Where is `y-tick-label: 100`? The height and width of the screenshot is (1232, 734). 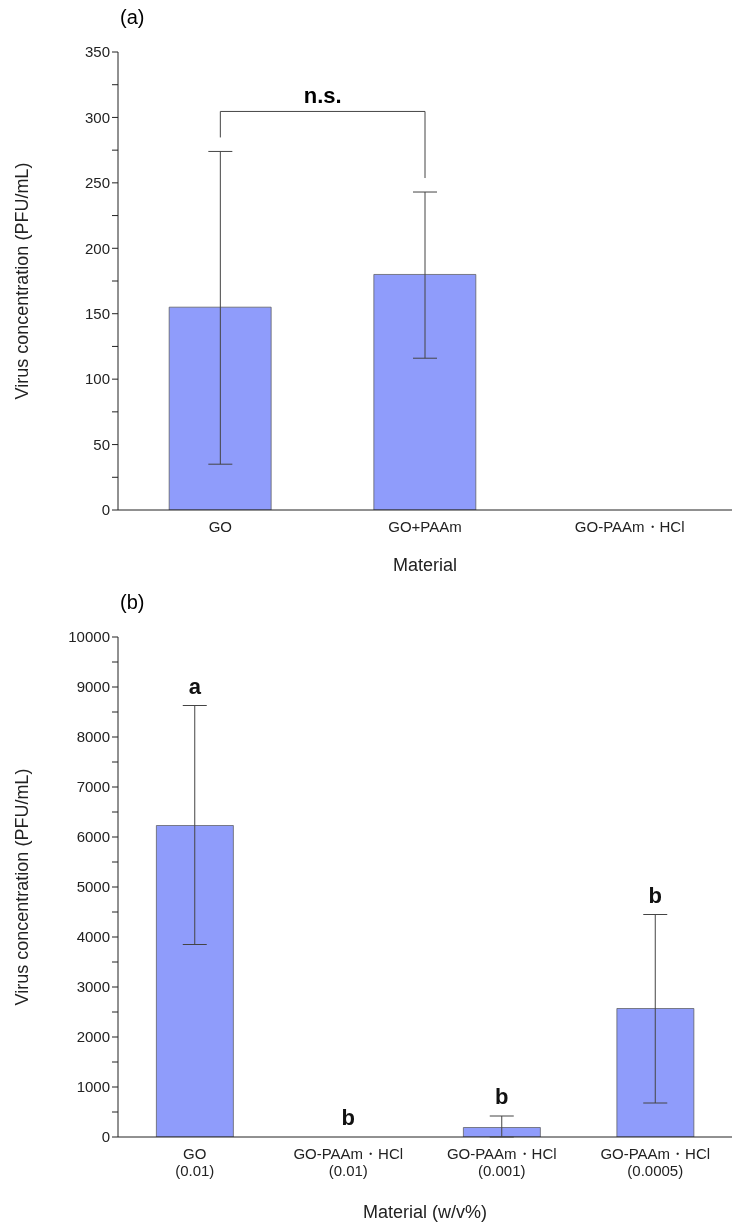
y-tick-label: 100 is located at coordinates (97, 379).